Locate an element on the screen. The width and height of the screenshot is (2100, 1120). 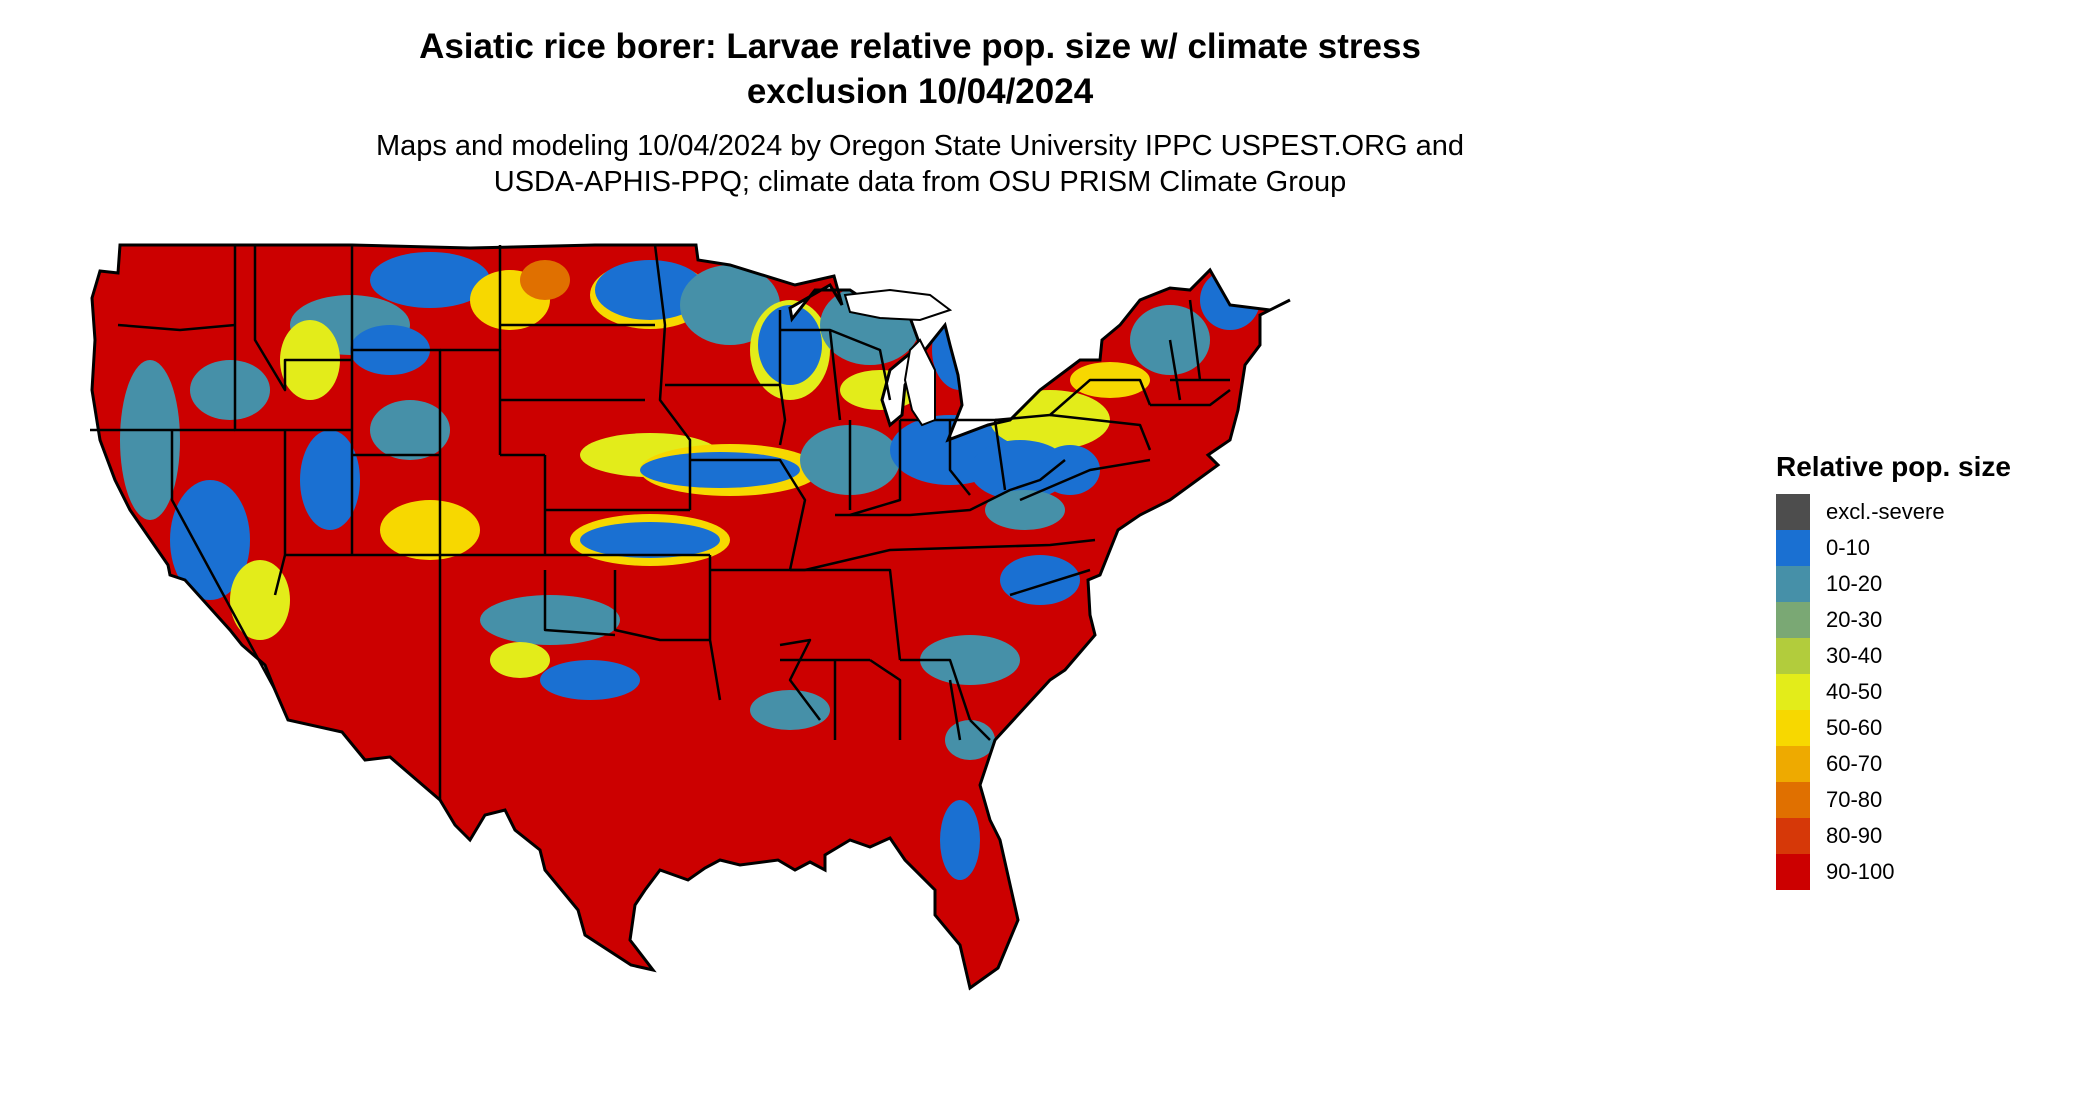
legend-label: excl.-severe is located at coordinates (1885, 511).